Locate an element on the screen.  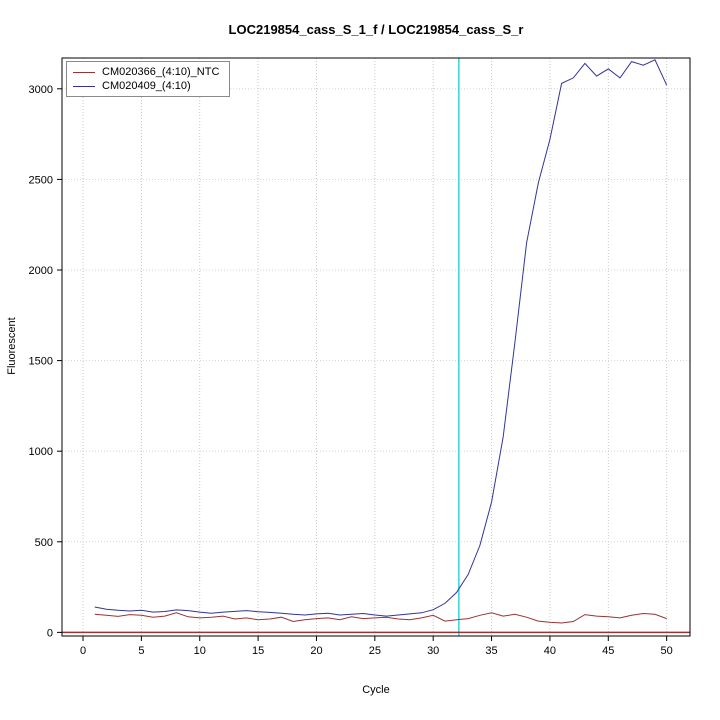
legend: CM020366_(4:10)_NTC CM020409_(4:10) is located at coordinates (148, 79).